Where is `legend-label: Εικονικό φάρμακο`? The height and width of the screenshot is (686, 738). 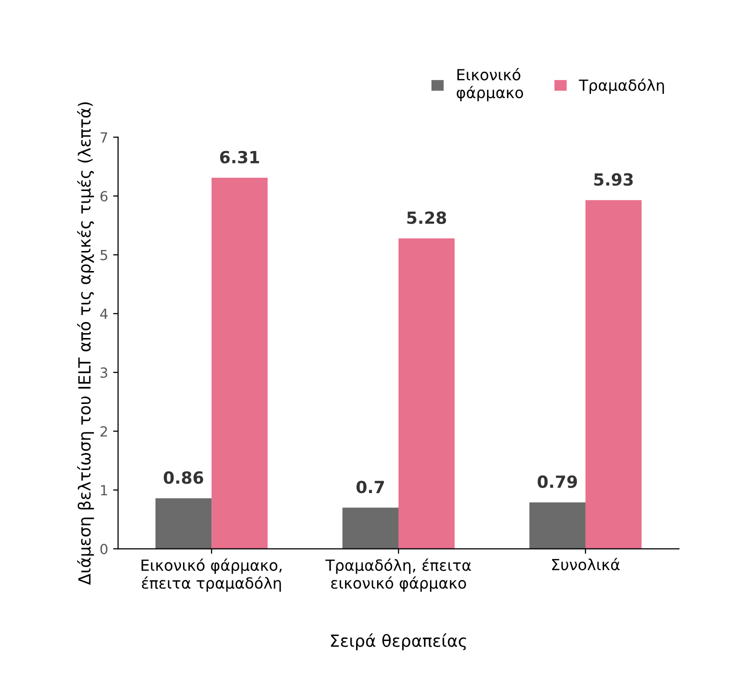 legend-label: Εικονικό φάρμακο is located at coordinates (490, 85).